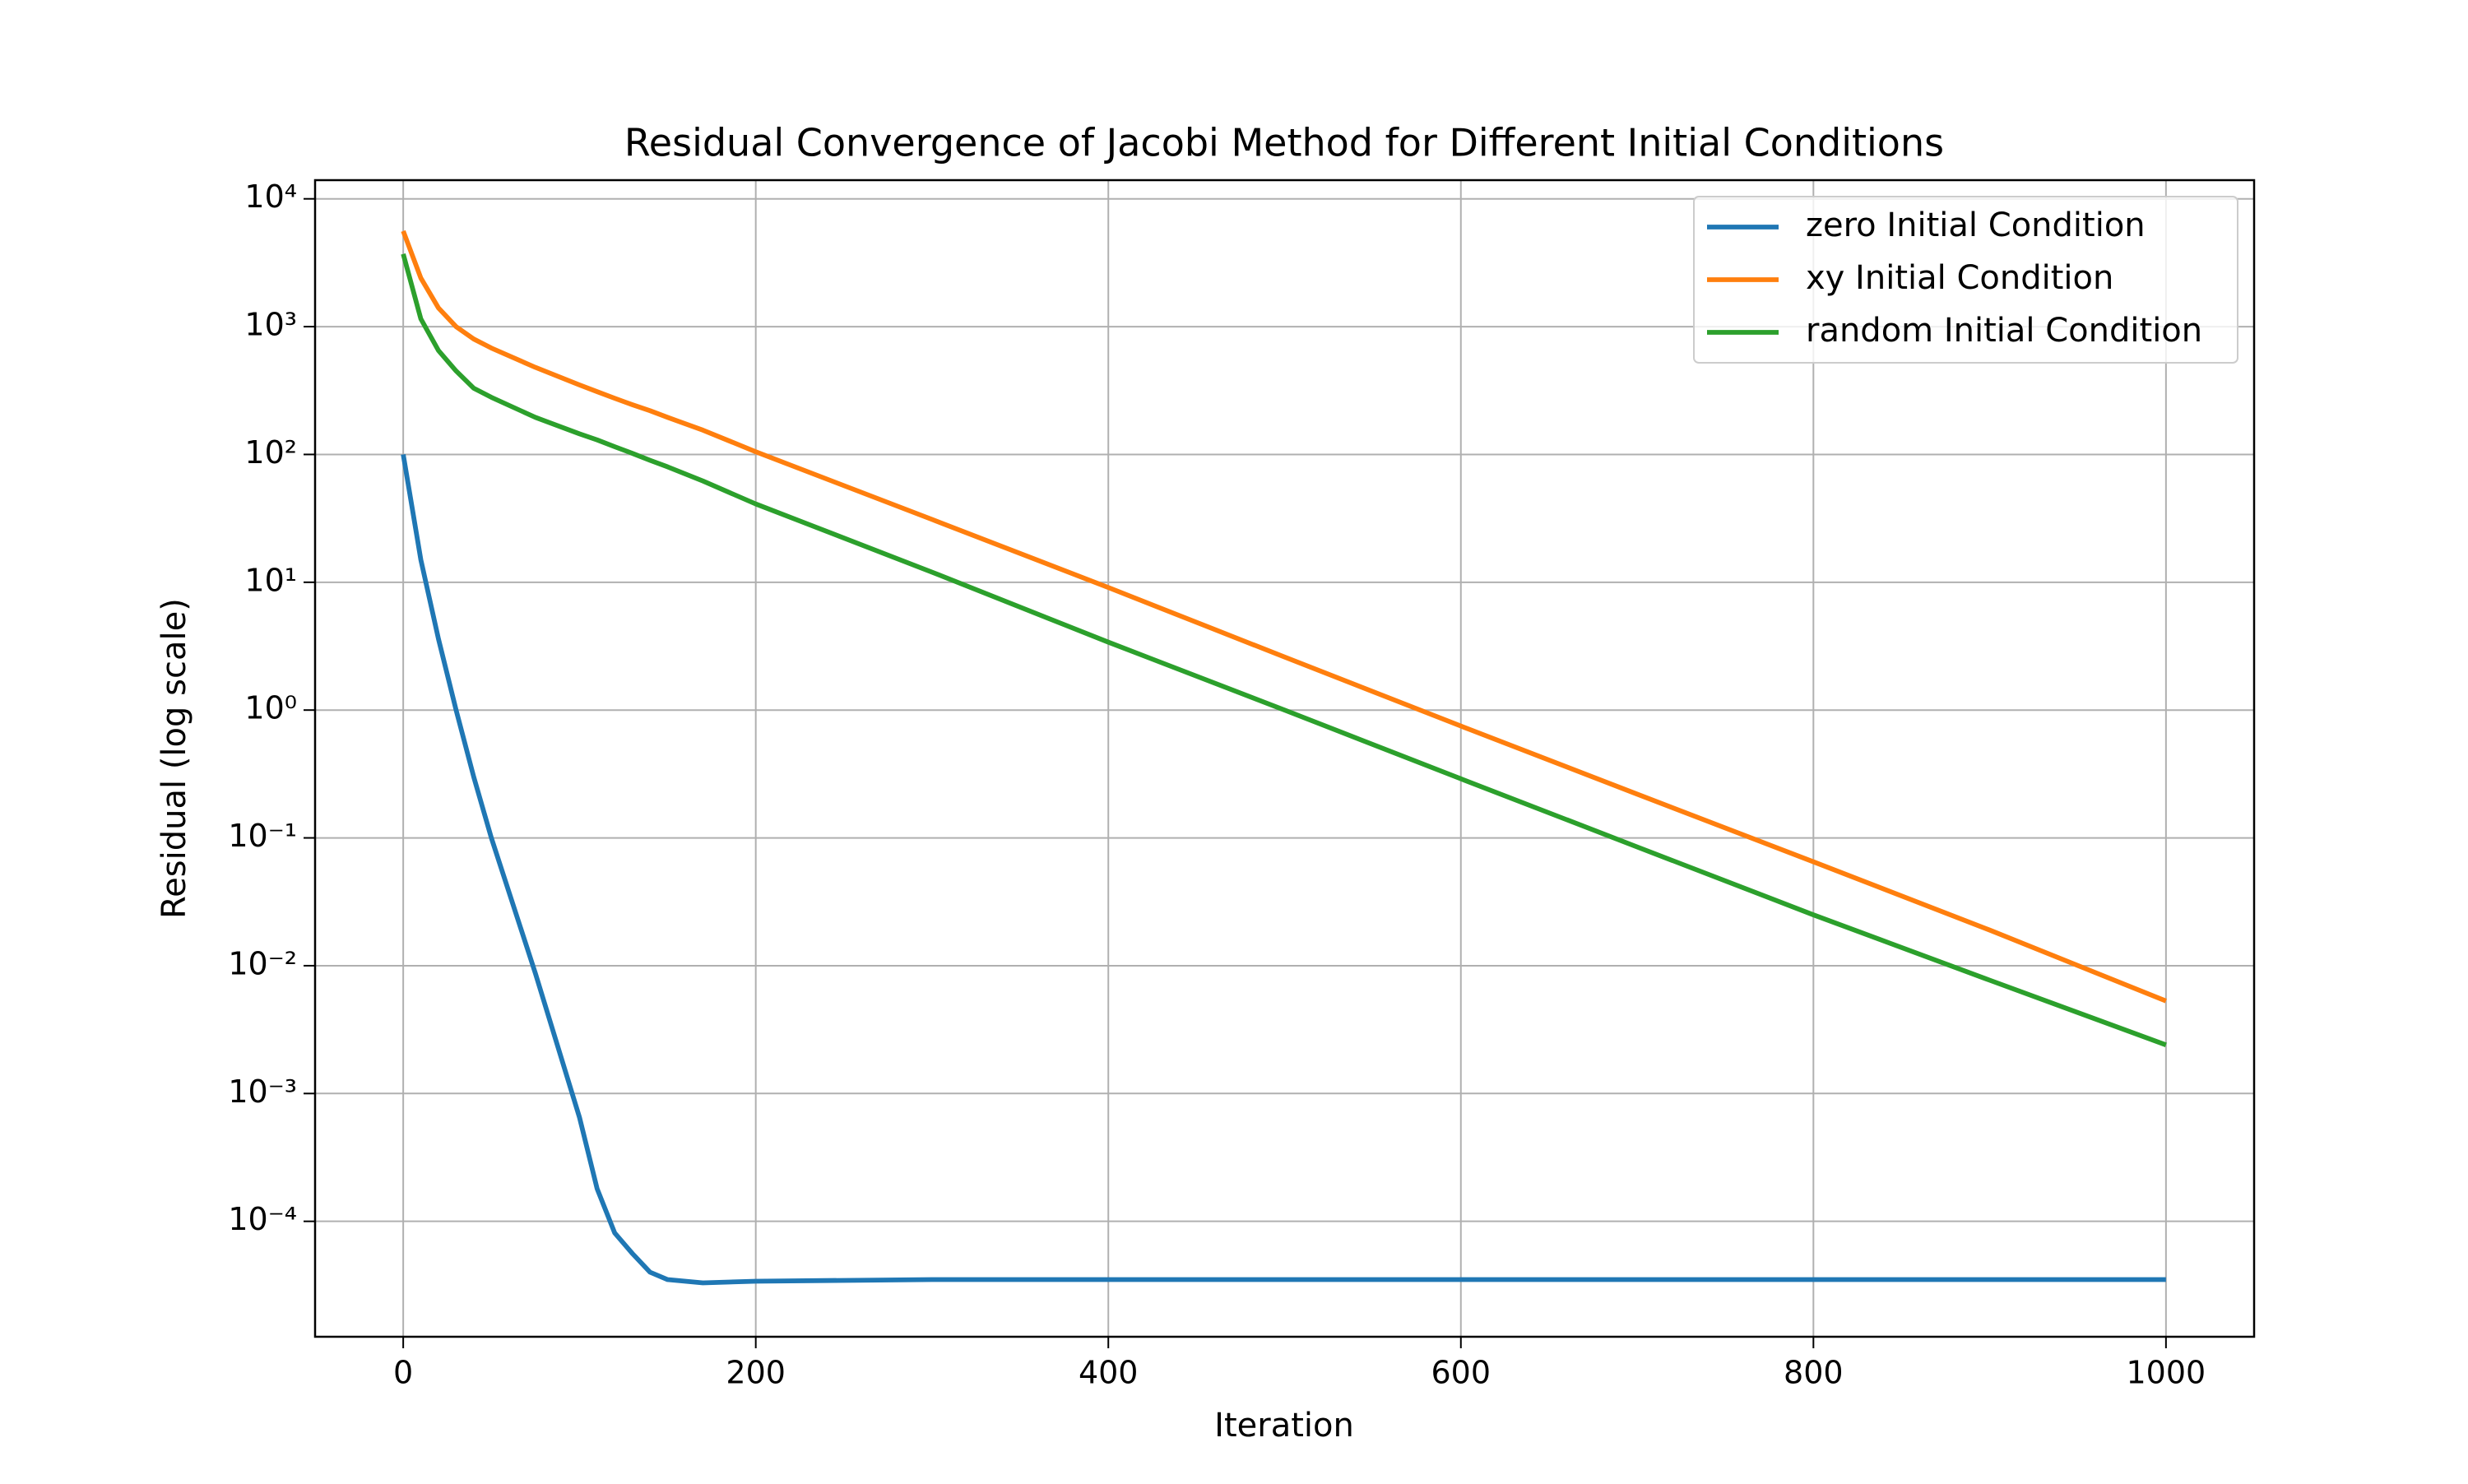 Image resolution: width=2468 pixels, height=1484 pixels. What do you see at coordinates (2166, 1373) in the screenshot?
I see `x-tick-label: 1000` at bounding box center [2166, 1373].